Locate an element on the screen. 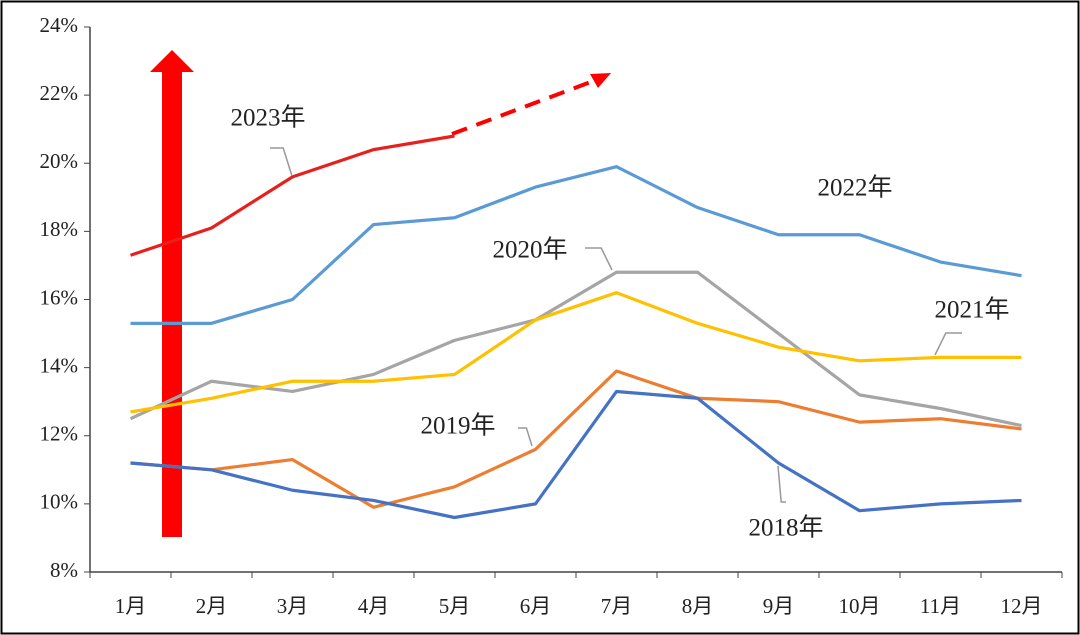 Image resolution: width=1080 pixels, height=635 pixels. x-tick-label: 4月 is located at coordinates (374, 606).